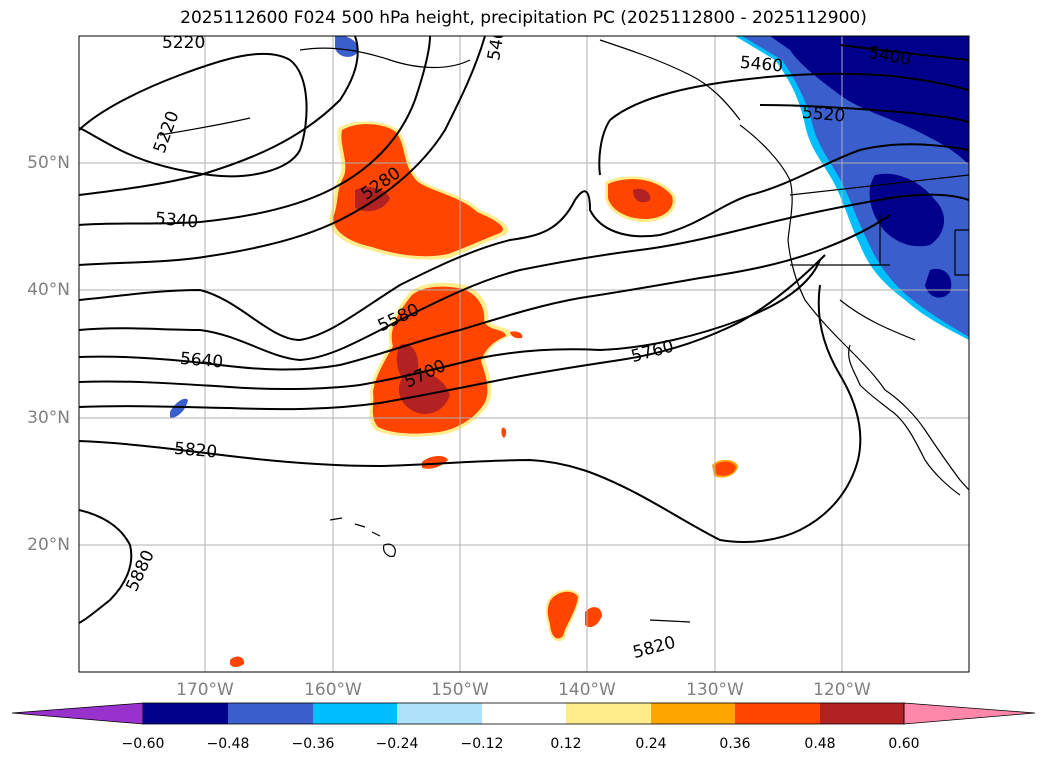 The width and height of the screenshot is (1047, 765). I want to click on negative-precip-dark, so click(869, 100).